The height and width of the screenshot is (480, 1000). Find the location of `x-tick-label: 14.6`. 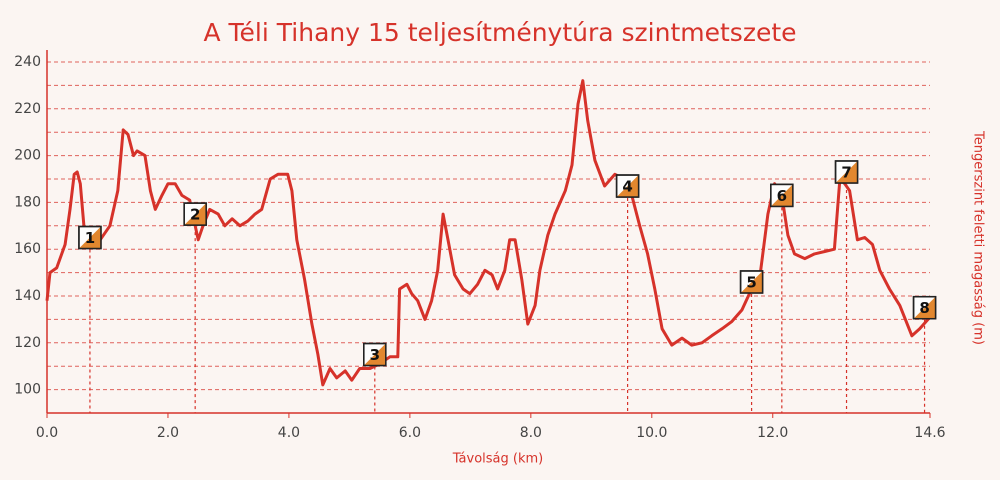

x-tick-label: 14.6 is located at coordinates (929, 433).